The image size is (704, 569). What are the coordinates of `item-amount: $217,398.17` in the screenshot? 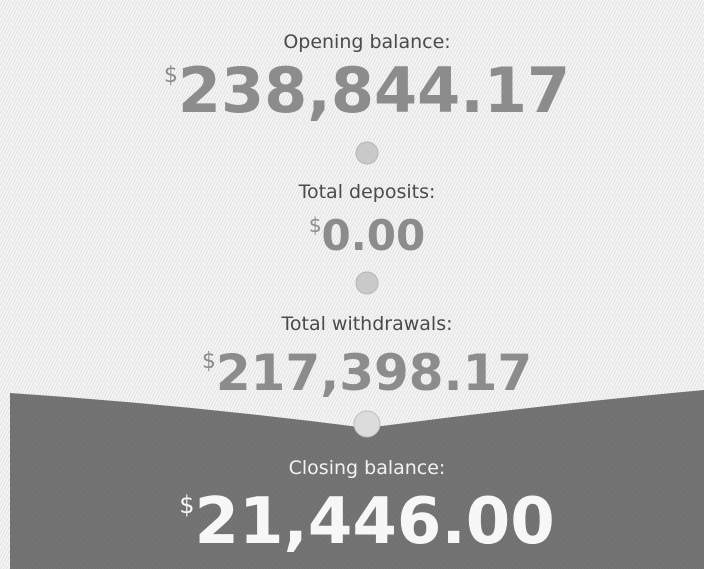 It's located at (367, 373).